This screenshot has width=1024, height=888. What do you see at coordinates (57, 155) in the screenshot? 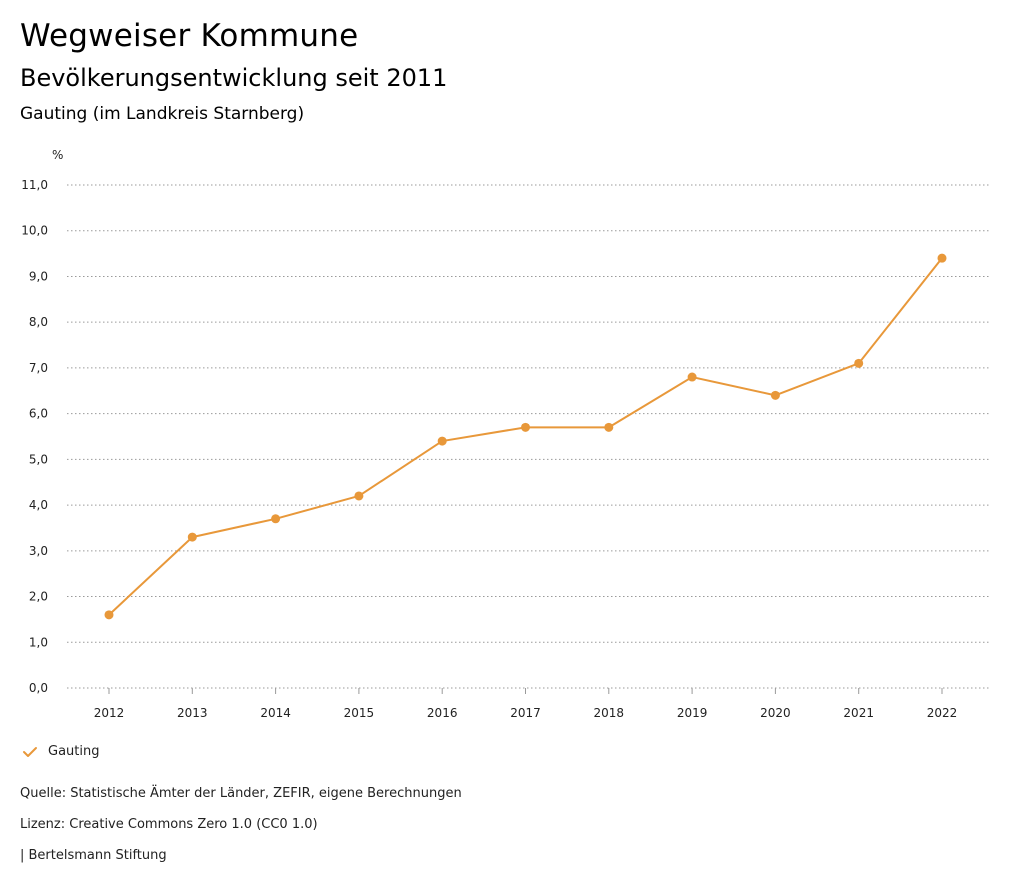
I see `y-axis-label: %` at bounding box center [57, 155].